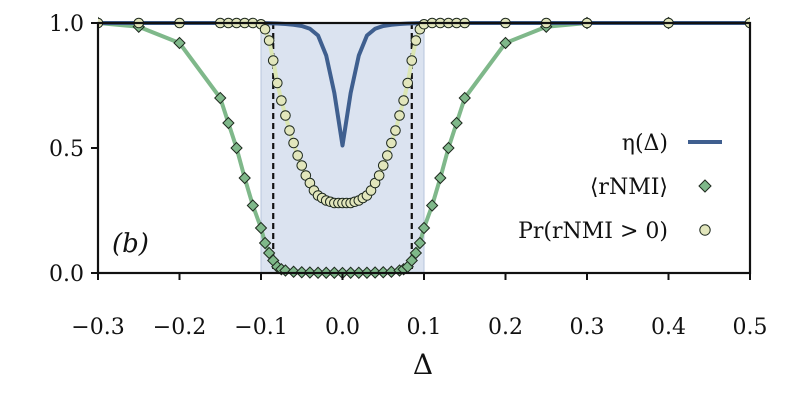 The width and height of the screenshot is (789, 404). I want to click on legend: η(Δ) ⟨rNMI⟩ Pr(rNMI > 0), so click(620, 187).